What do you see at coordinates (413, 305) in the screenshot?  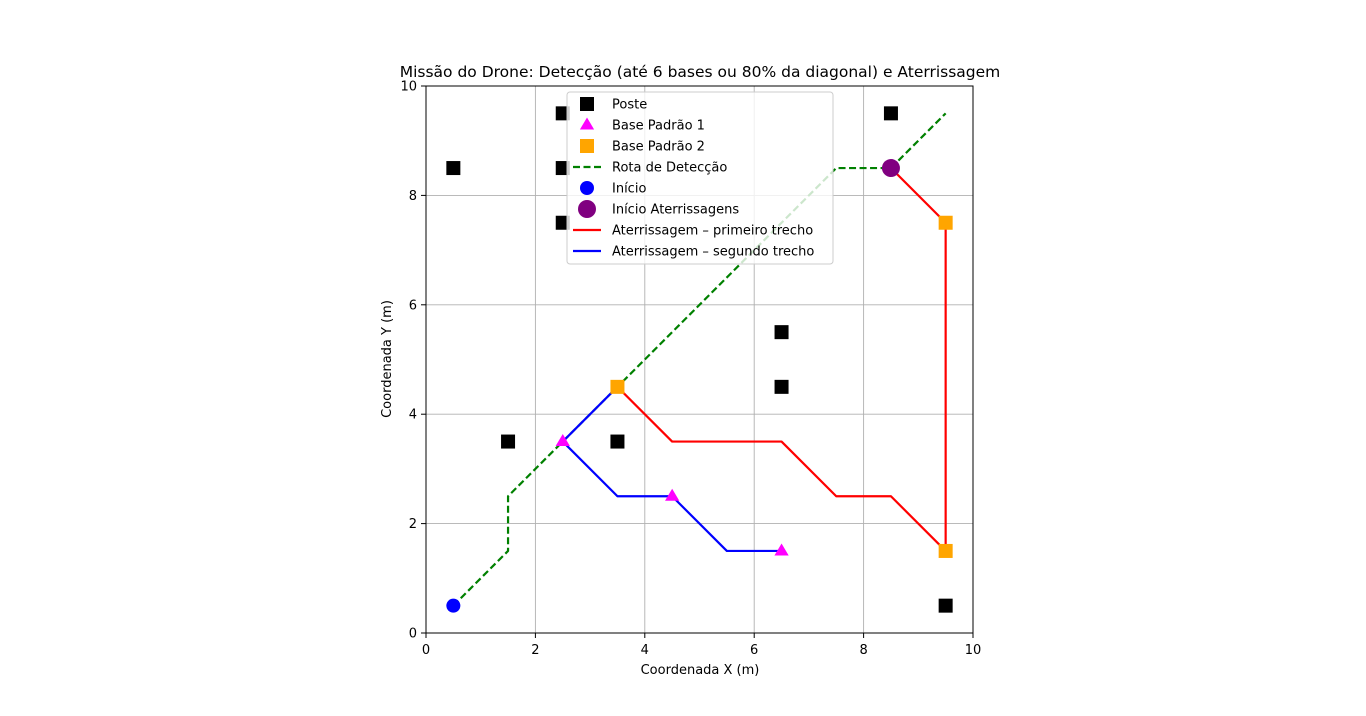 I see `y-tick-label: 6` at bounding box center [413, 305].